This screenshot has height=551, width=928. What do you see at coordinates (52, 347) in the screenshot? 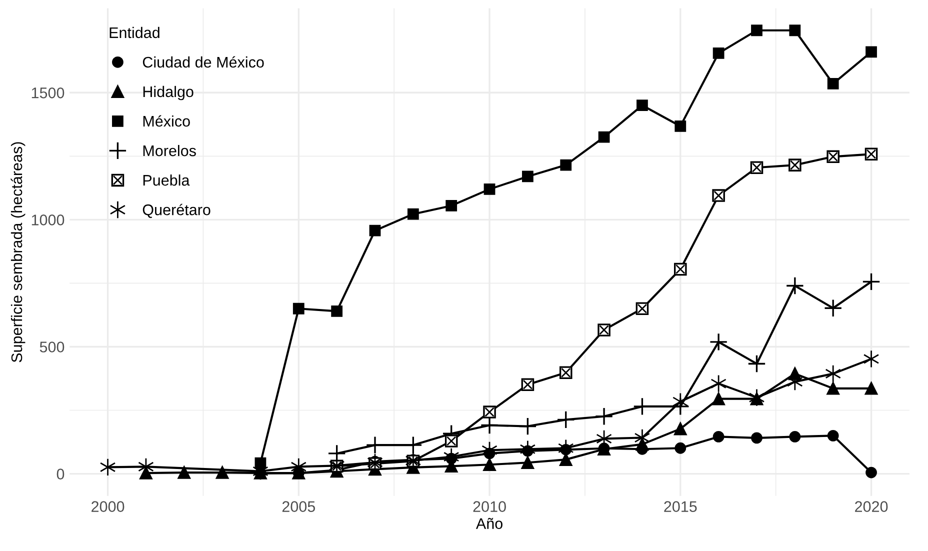
I see `y-tick-label: 500` at bounding box center [52, 347].